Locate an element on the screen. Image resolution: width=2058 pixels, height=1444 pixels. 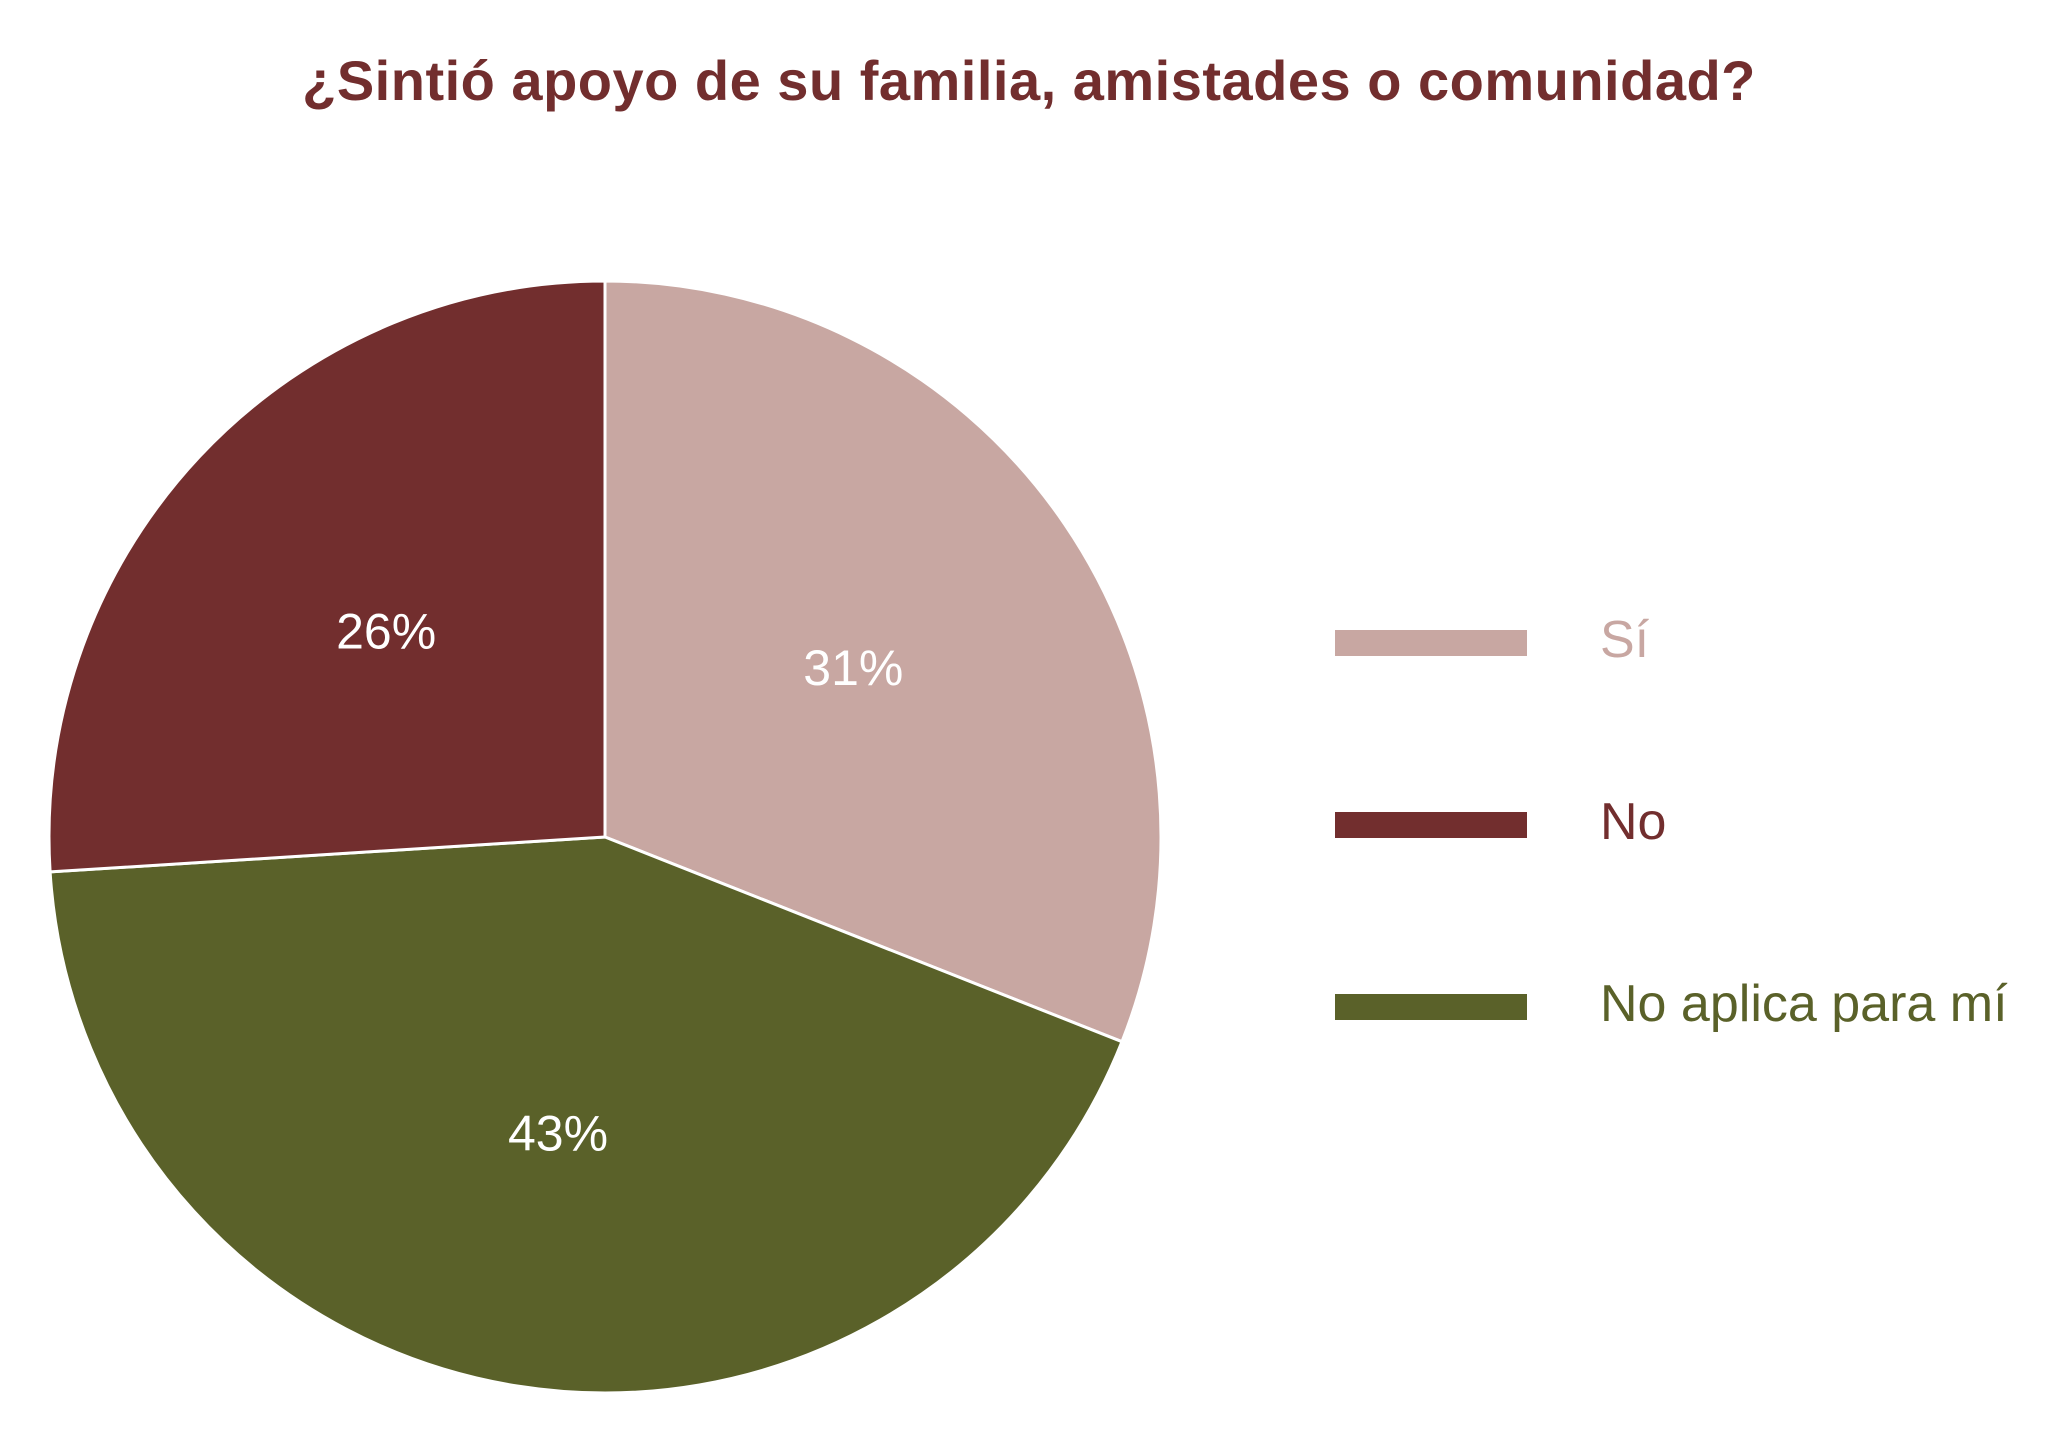
legend: Sí No No aplica para mí is located at coordinates (1695, 873).